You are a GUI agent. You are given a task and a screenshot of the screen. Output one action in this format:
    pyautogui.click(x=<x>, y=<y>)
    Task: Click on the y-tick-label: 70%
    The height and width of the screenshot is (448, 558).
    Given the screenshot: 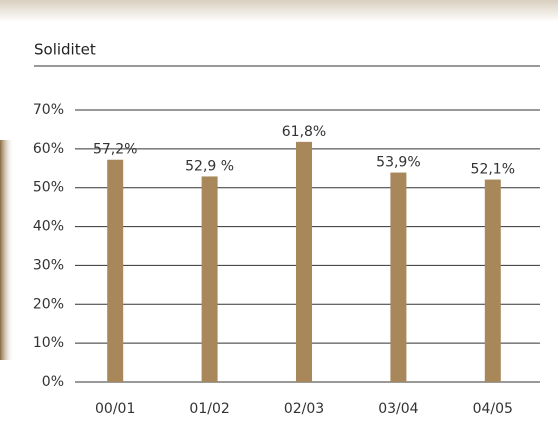 What is the action you would take?
    pyautogui.click(x=48, y=110)
    